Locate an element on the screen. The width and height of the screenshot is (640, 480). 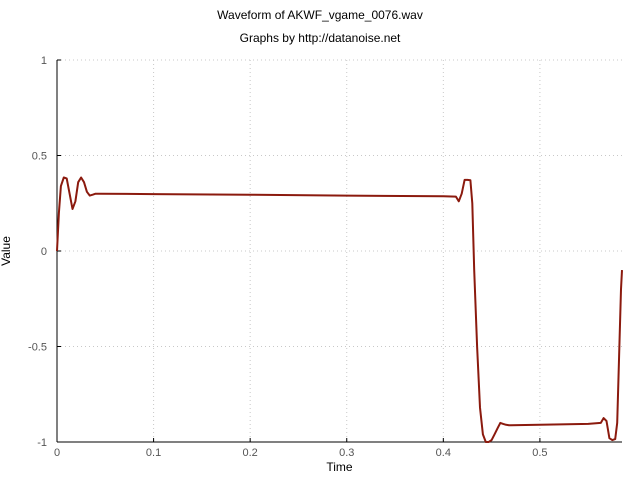
y-tick-label: 1 is located at coordinates (44, 61).